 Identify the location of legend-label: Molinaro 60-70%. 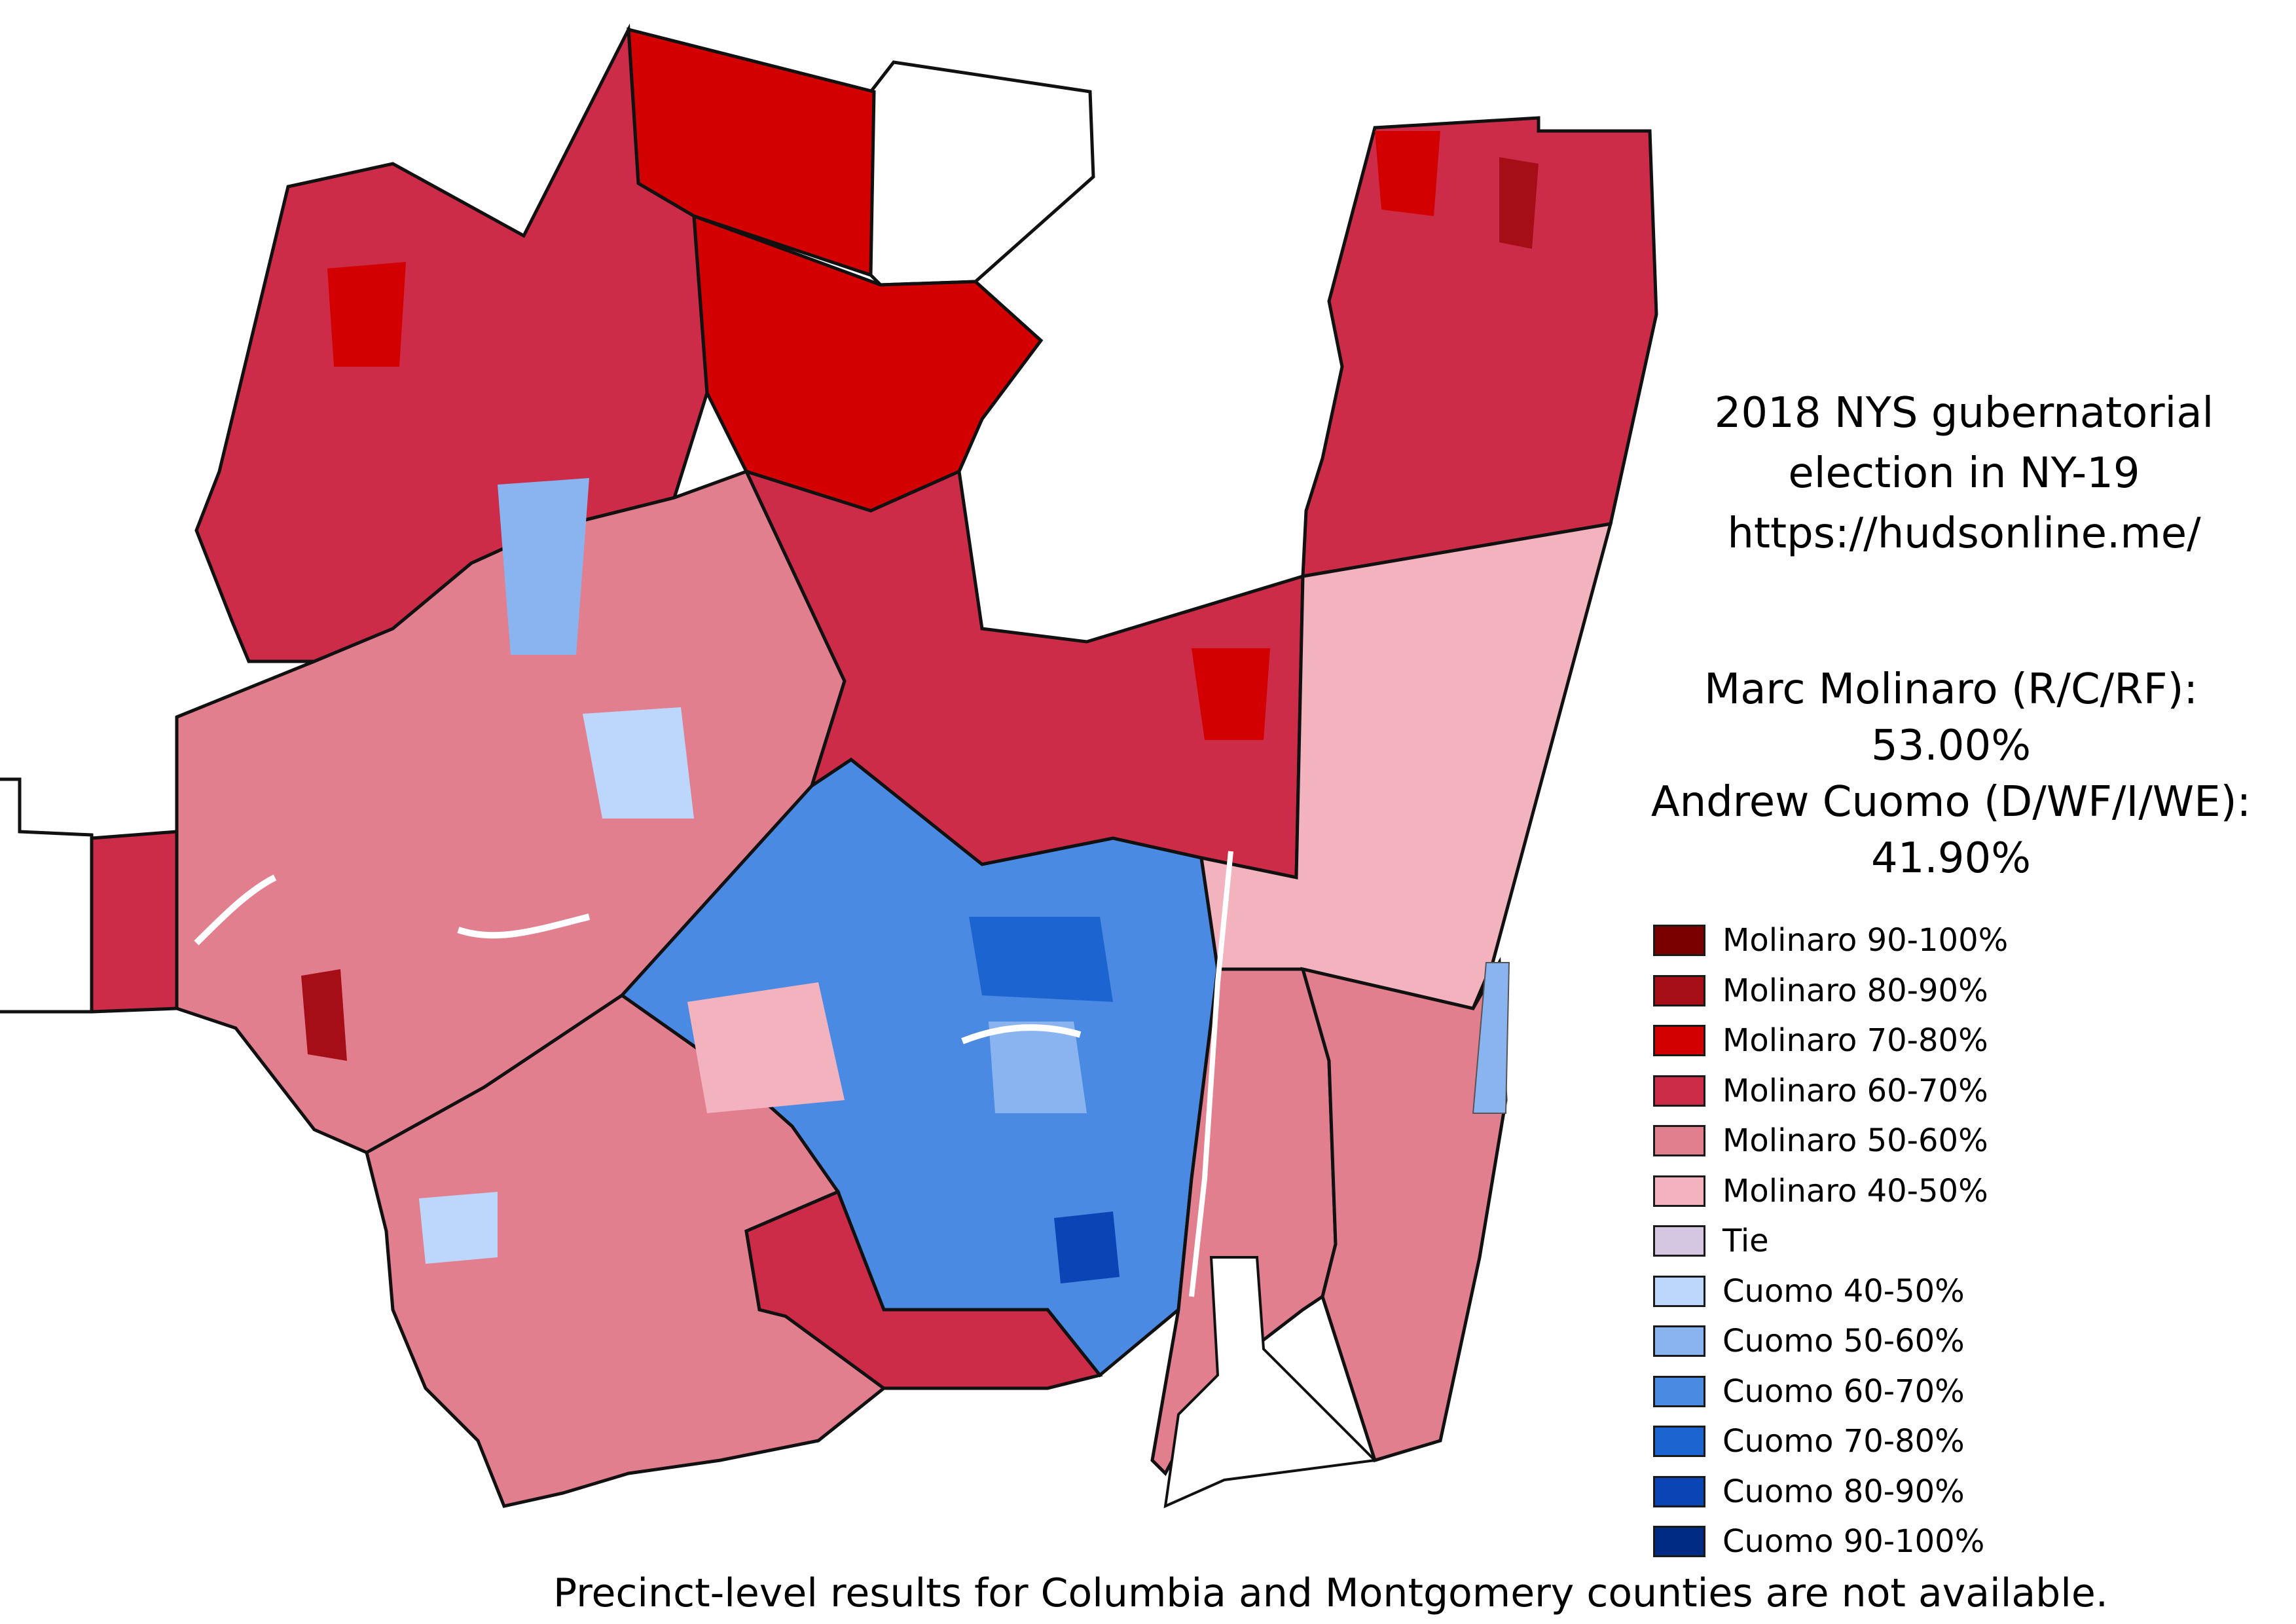
(1855, 1090).